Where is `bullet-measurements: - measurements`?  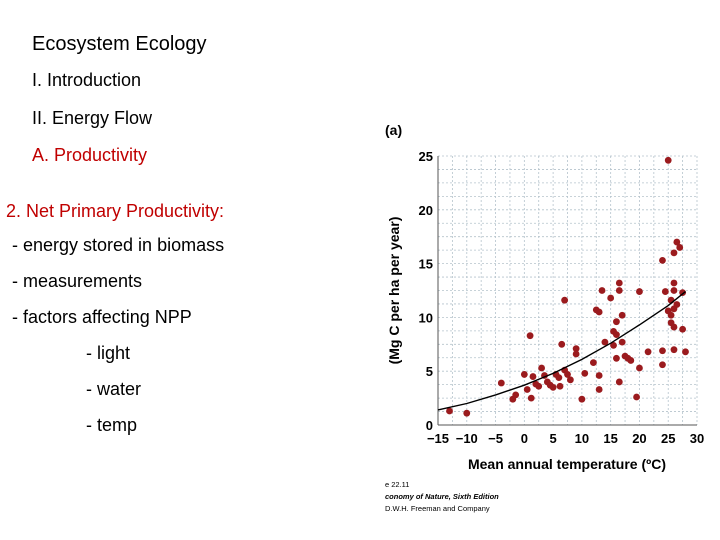
bullet-measurements: - measurements is located at coordinates (77, 281).